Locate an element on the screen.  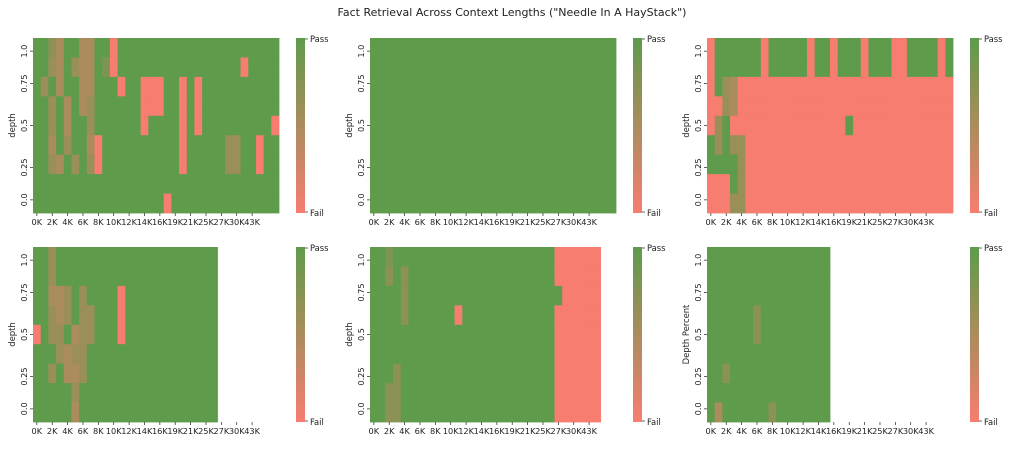
y-tick-label: 0.25 is located at coordinates (698, 376).